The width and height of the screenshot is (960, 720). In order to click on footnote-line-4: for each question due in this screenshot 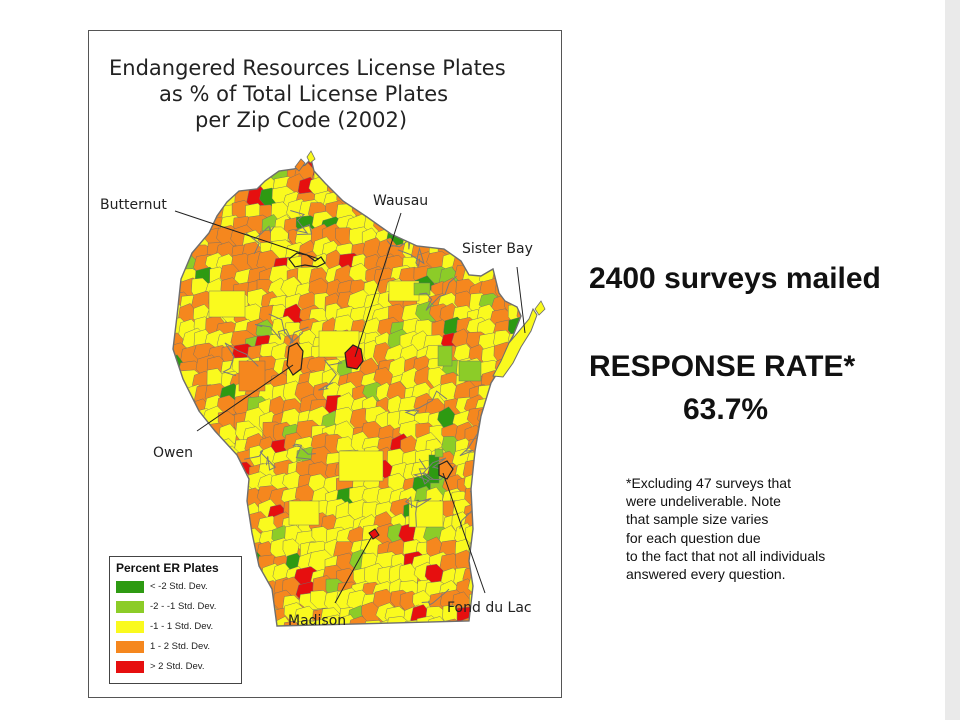, I will do `click(693, 537)`.